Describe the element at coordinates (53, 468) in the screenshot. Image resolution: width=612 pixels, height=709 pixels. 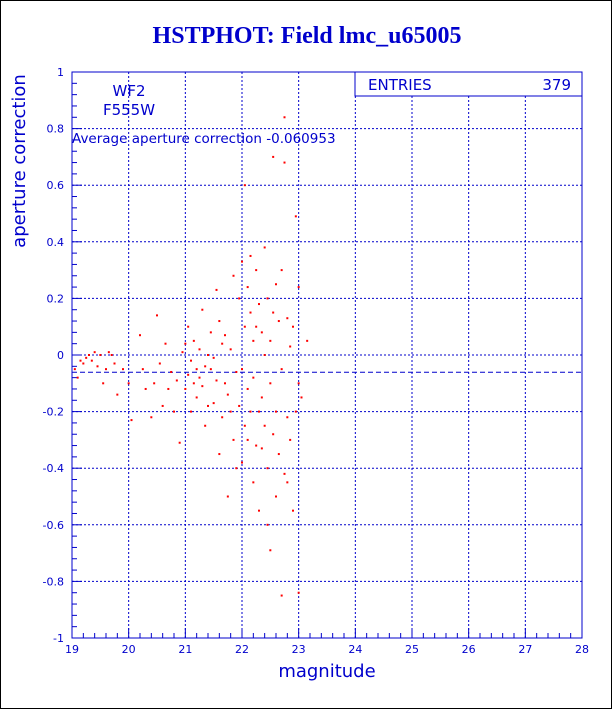
I see `y-tick-label: -0.4` at that location.